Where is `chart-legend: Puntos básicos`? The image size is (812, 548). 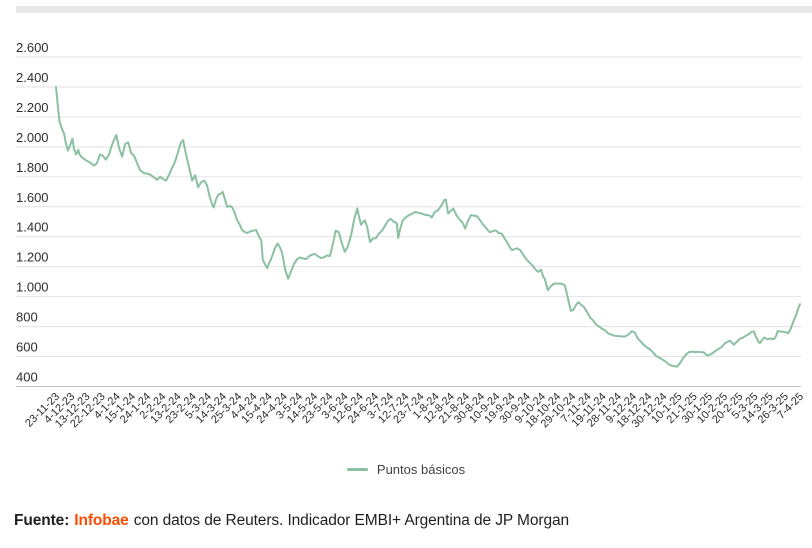
chart-legend: Puntos básicos is located at coordinates (406, 469).